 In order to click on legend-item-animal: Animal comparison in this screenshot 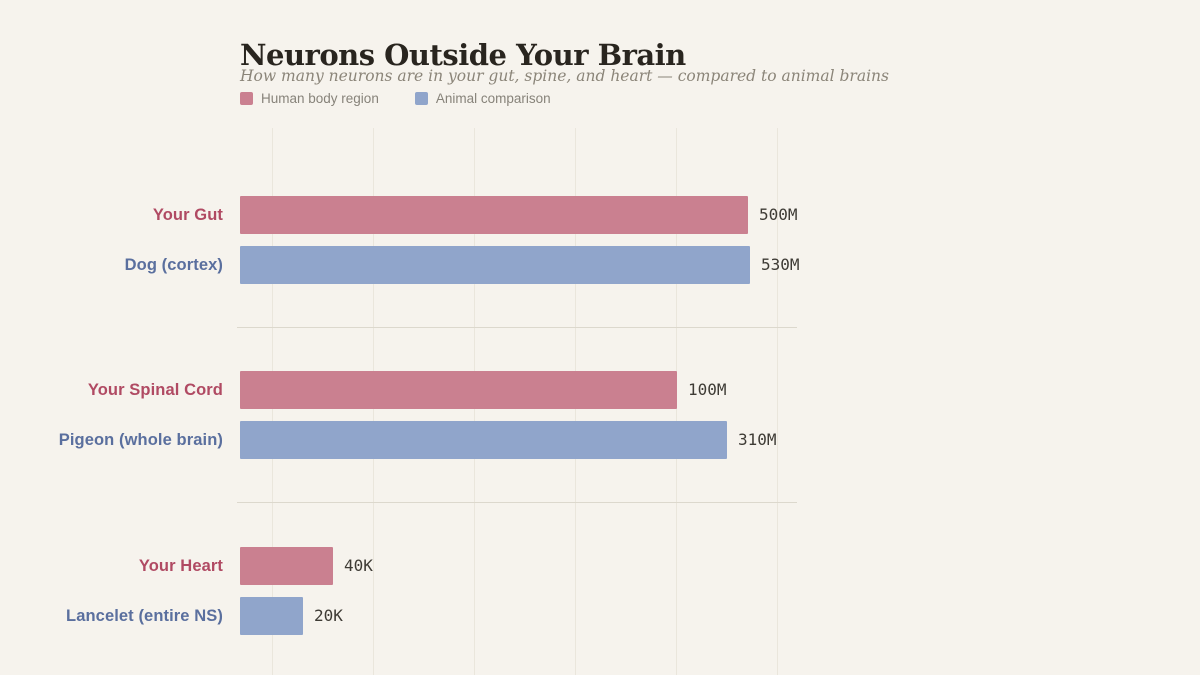, I will do `click(482, 98)`.